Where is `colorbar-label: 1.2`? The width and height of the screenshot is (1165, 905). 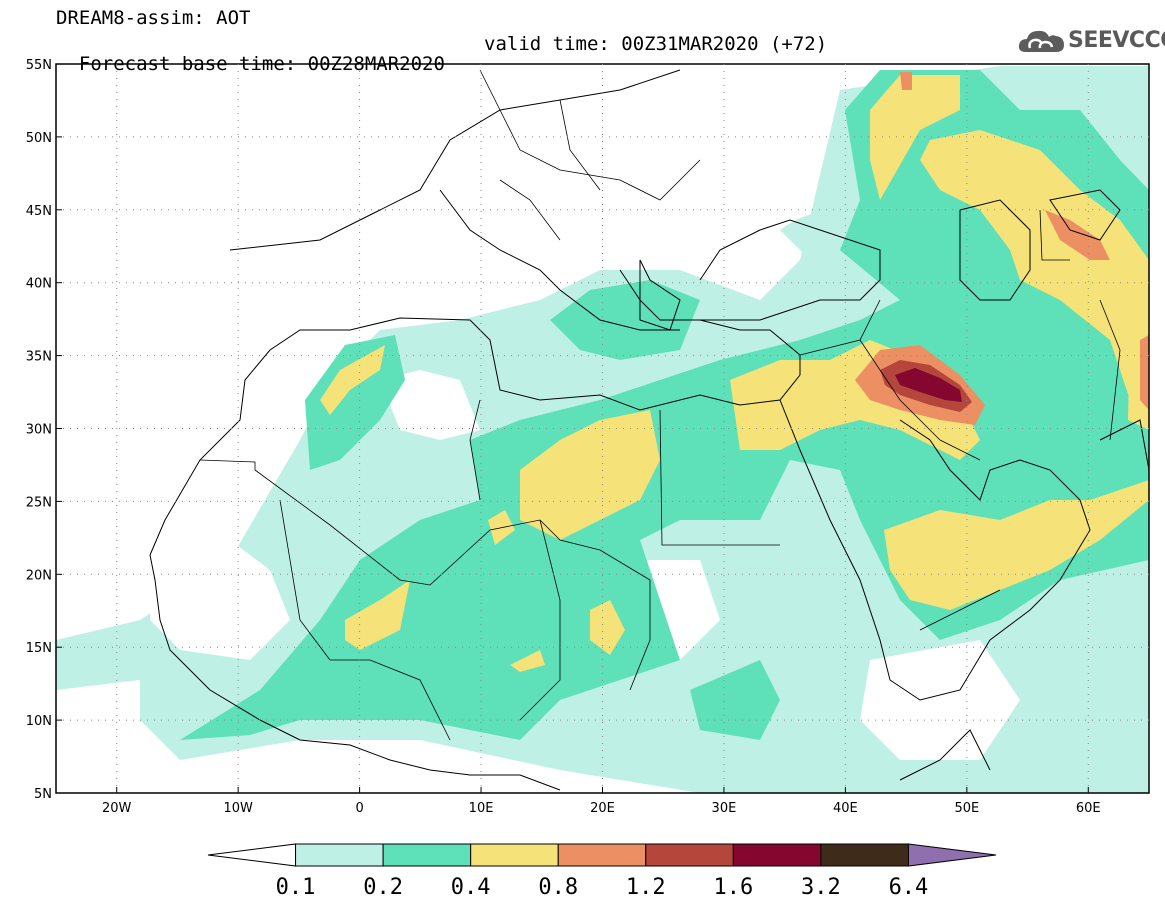 colorbar-label: 1.2 is located at coordinates (646, 887).